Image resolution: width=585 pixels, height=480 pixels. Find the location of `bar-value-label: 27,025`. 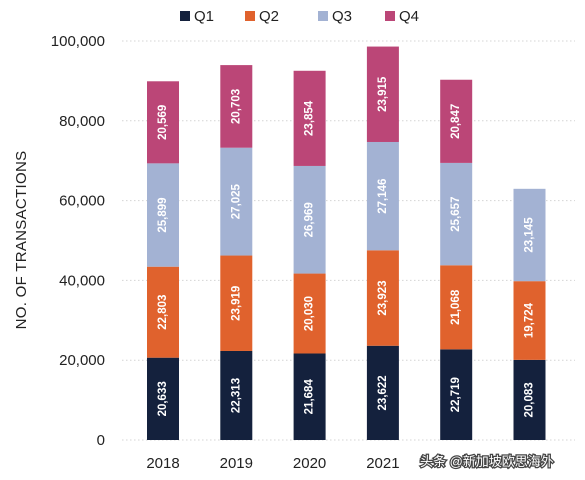

bar-value-label: 27,025 is located at coordinates (236, 201).